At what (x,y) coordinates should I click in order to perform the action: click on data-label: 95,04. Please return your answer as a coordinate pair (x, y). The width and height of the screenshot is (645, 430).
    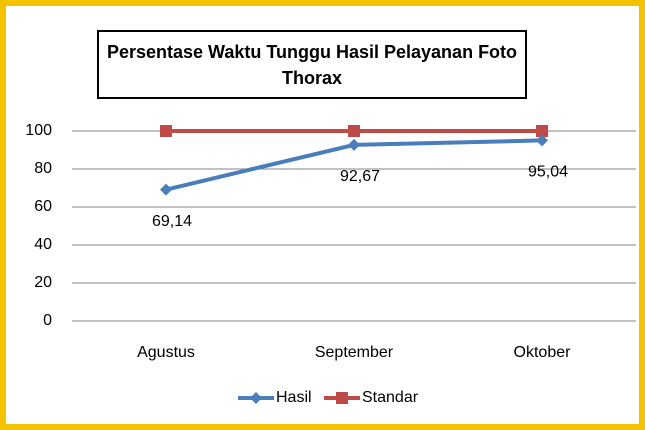
    Looking at the image, I should click on (548, 172).